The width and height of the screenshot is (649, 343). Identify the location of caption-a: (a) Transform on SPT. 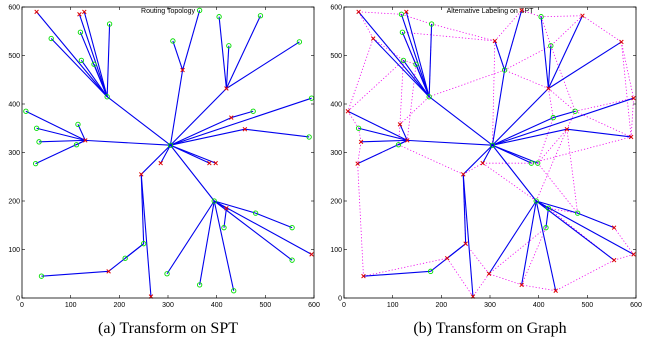
(168, 328).